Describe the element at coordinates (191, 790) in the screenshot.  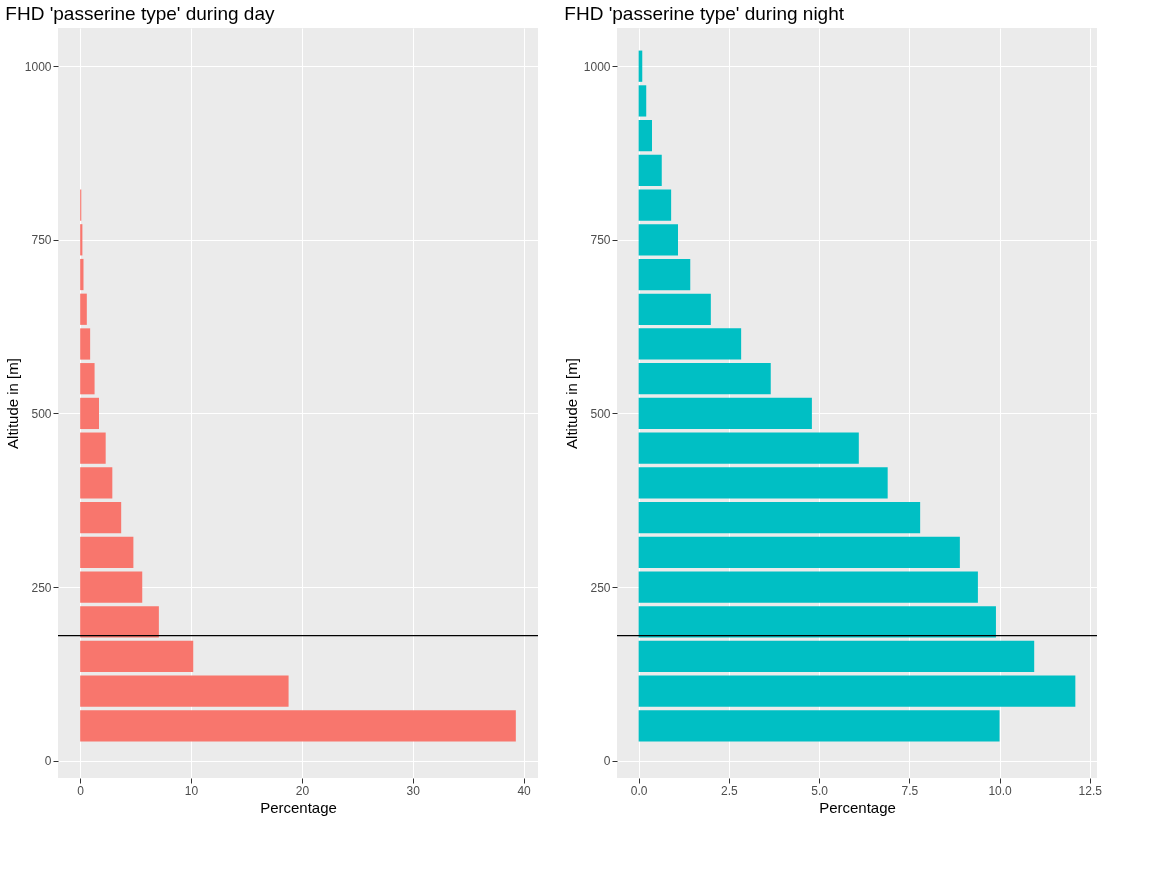
I see `x-tick-label: 10` at that location.